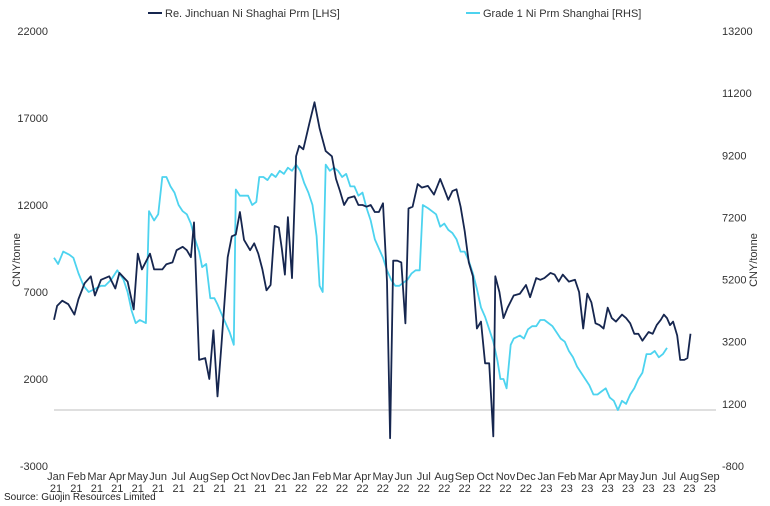  Describe the element at coordinates (34, 467) in the screenshot. I see `left-tick-label: -3000` at that location.